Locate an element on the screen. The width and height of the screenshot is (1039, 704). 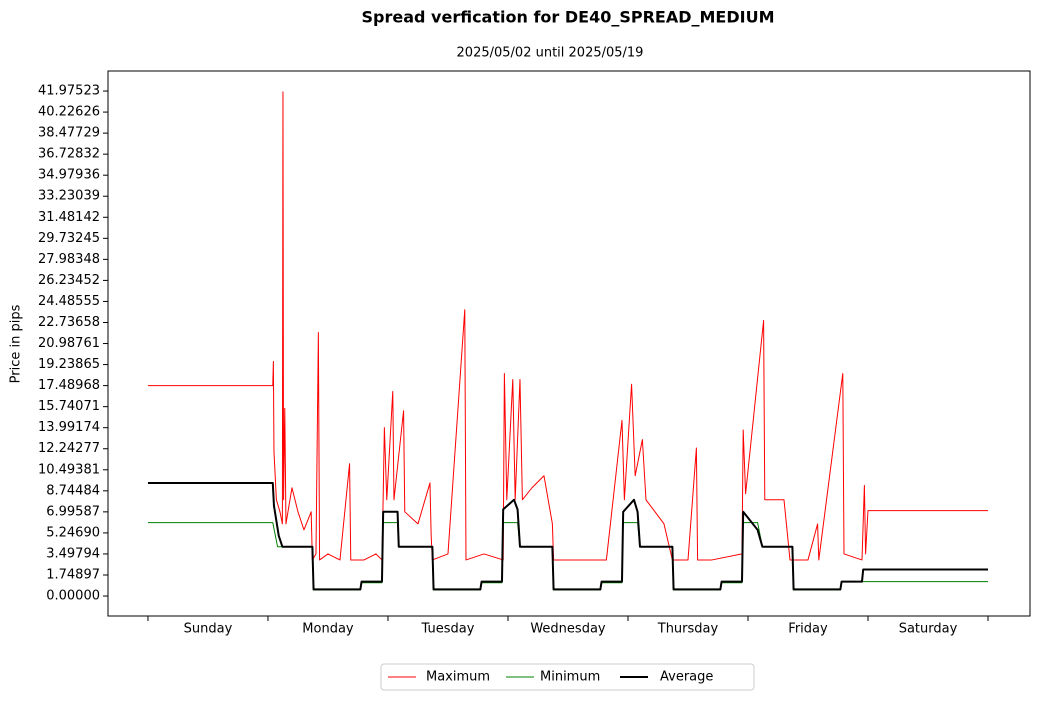
y-tick-label: 10.49381 is located at coordinates (69, 469).